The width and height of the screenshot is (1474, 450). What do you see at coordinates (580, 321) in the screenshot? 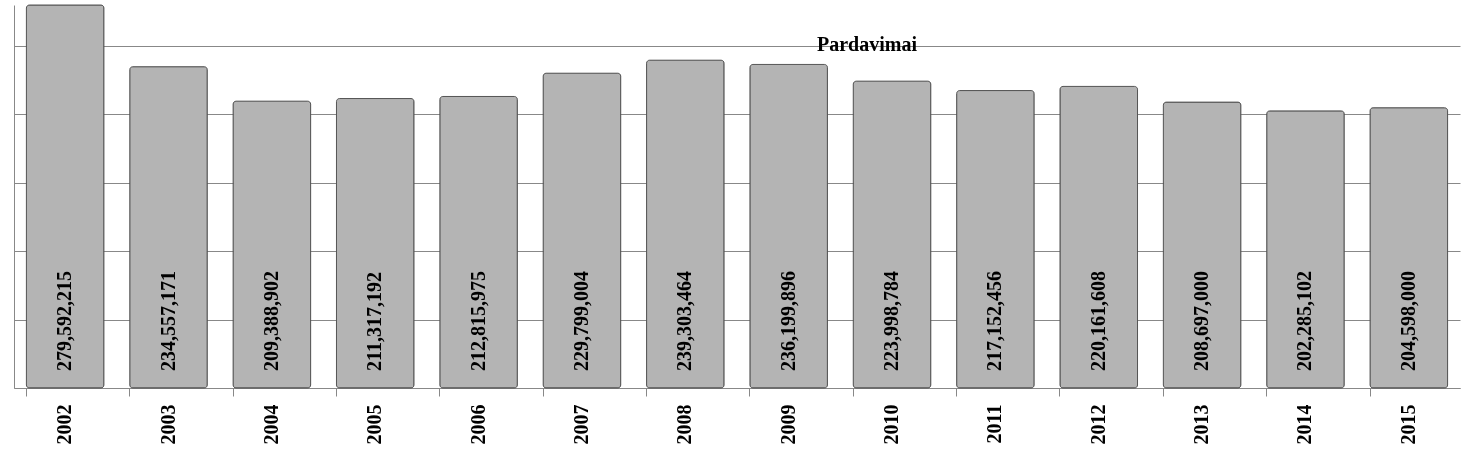
I see `data-label: 229,799,004` at bounding box center [580, 321].